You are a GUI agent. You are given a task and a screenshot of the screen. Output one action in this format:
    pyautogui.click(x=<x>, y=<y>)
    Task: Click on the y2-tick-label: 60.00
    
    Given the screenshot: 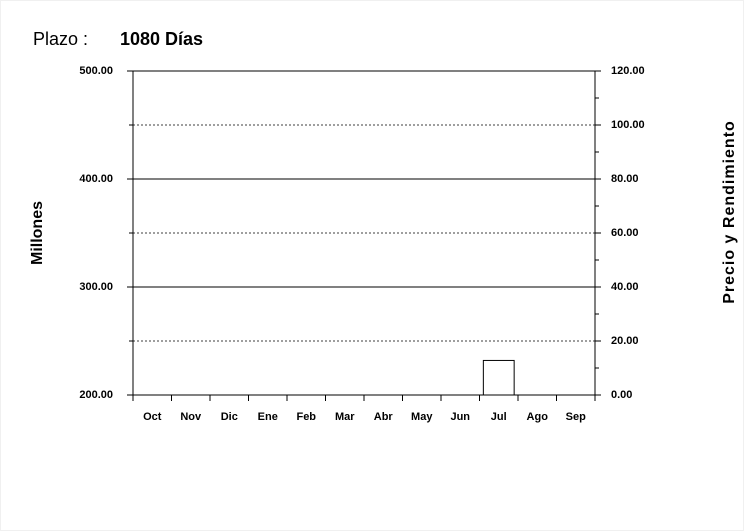 What is the action you would take?
    pyautogui.click(x=625, y=233)
    